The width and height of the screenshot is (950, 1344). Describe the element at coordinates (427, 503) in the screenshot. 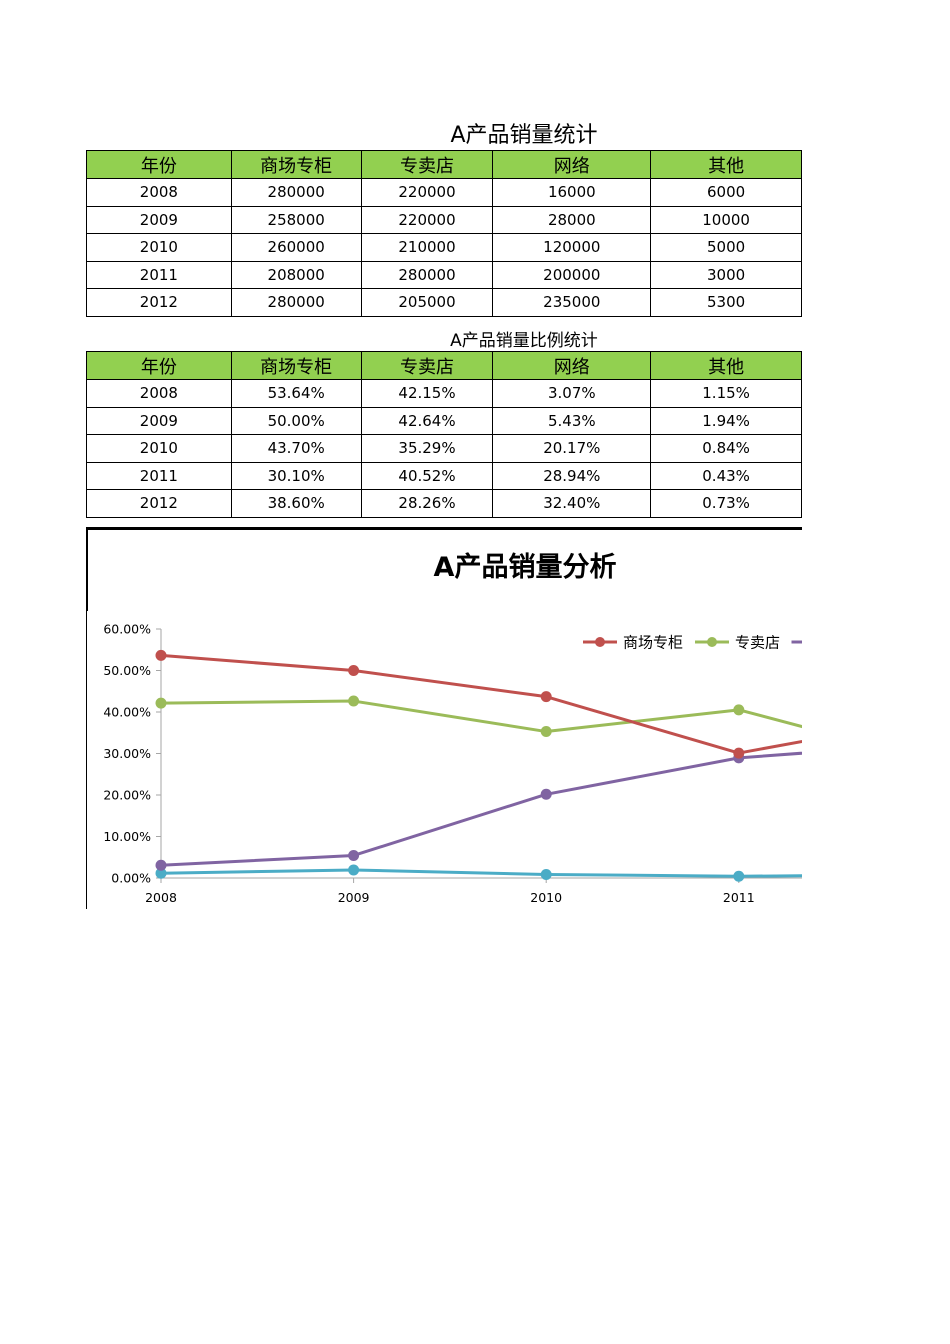

I see `cell: 28.26%` at that location.